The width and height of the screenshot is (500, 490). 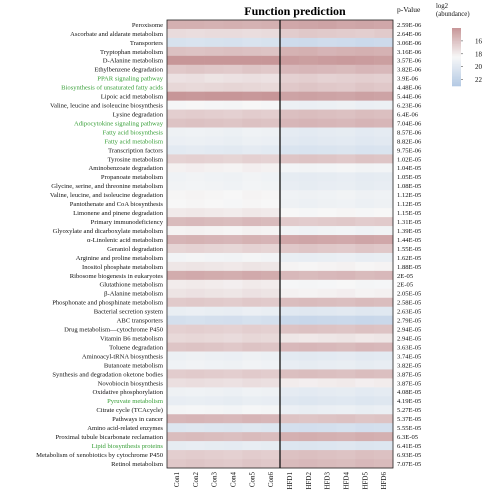 I want to click on p-value: 4.08E-05, so click(x=409, y=392).